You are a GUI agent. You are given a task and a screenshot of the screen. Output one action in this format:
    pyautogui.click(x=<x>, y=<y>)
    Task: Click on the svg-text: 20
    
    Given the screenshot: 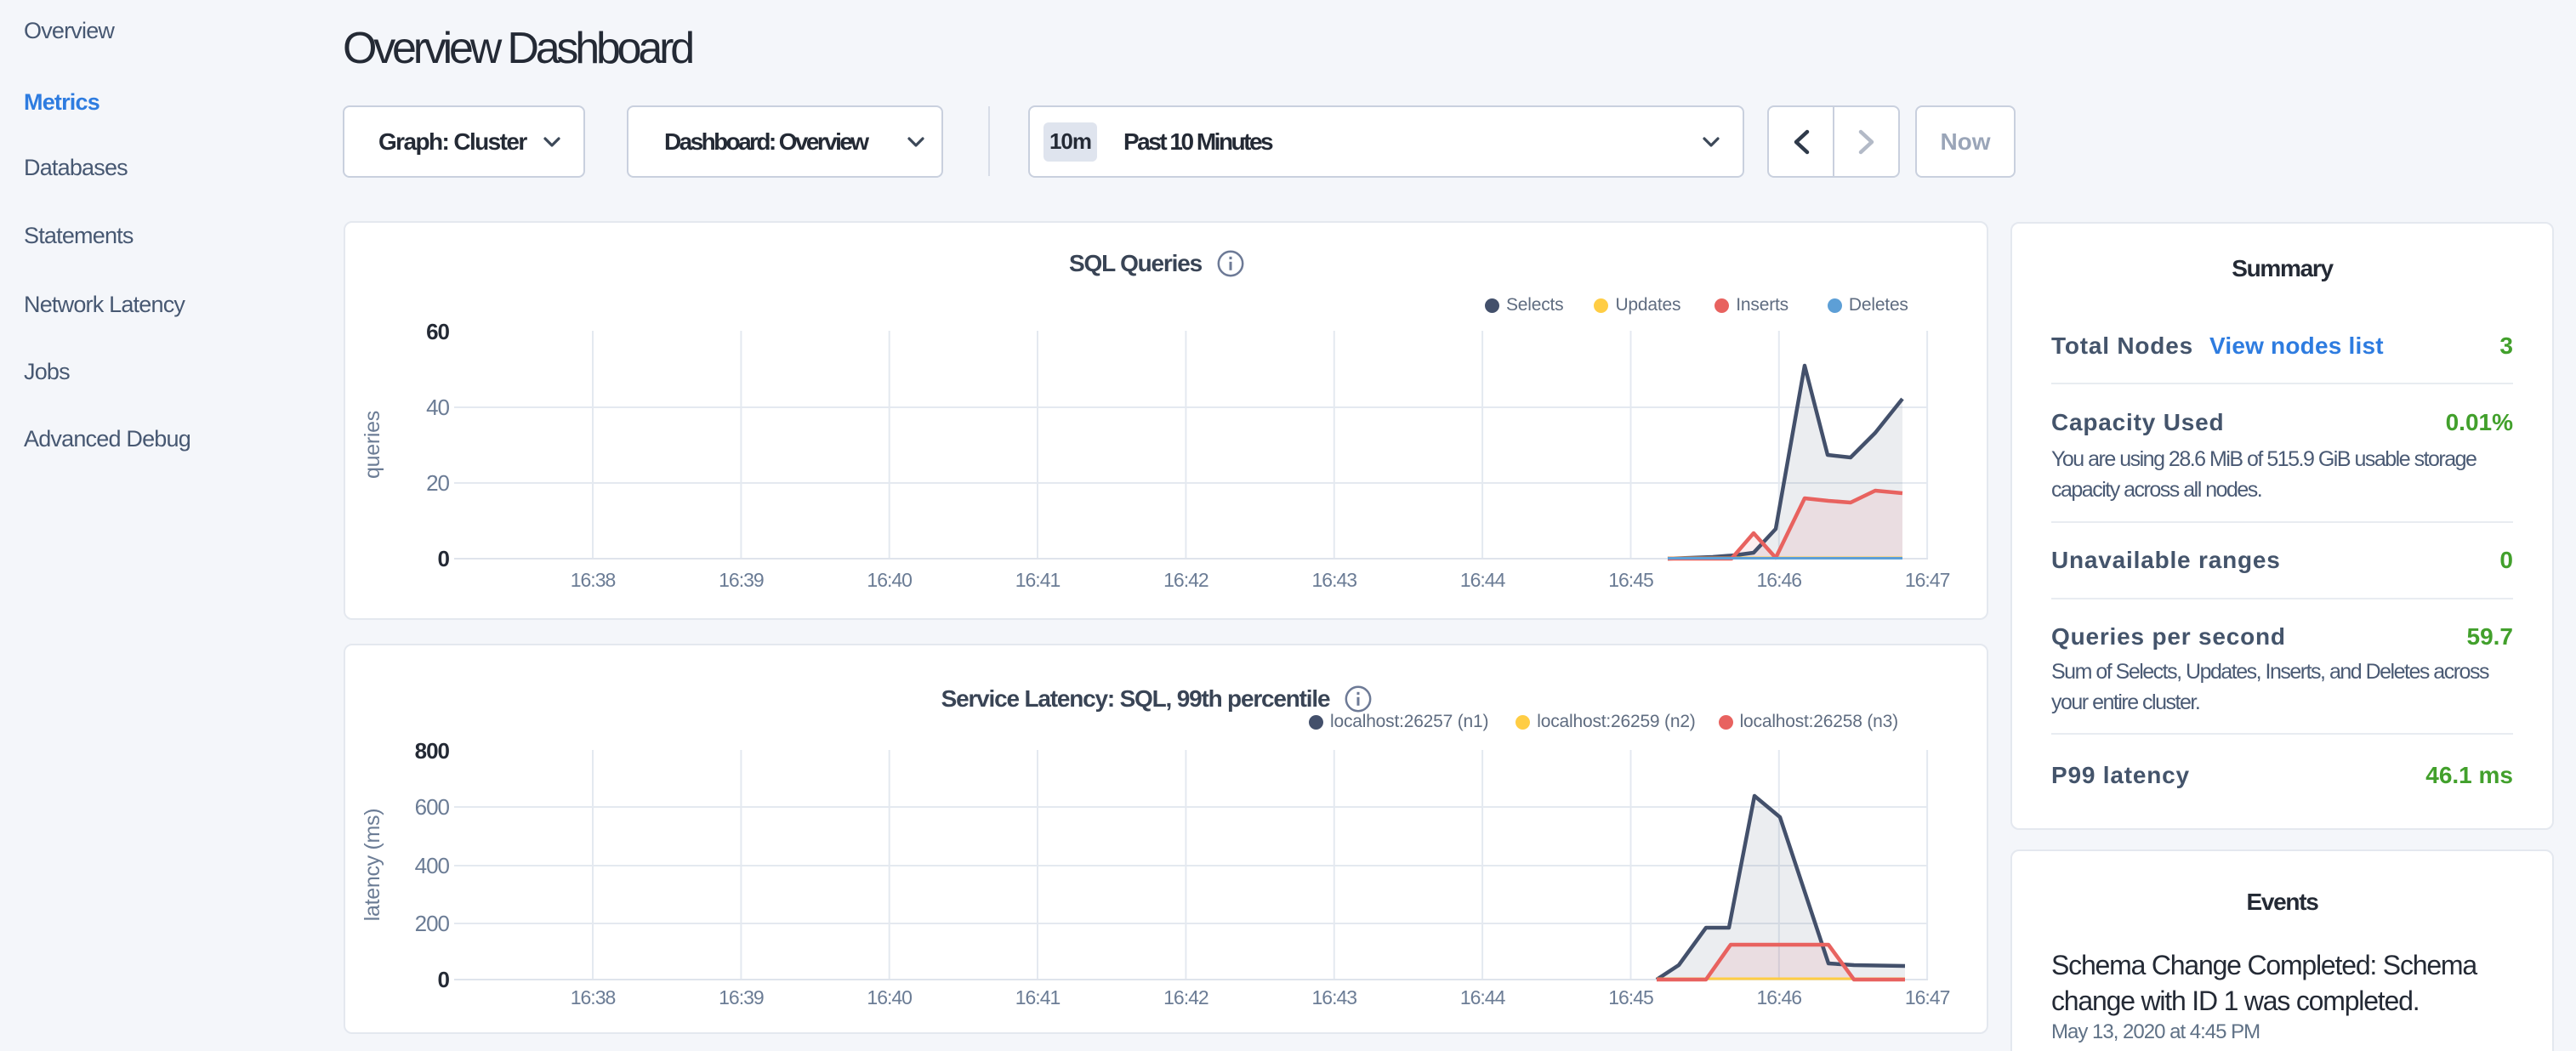 What is the action you would take?
    pyautogui.click(x=437, y=483)
    